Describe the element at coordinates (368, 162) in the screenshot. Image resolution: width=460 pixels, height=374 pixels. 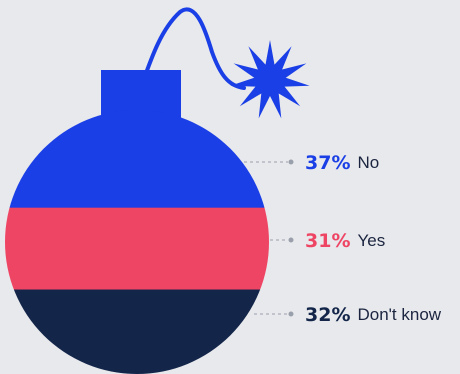
I see `category-label-no: No` at that location.